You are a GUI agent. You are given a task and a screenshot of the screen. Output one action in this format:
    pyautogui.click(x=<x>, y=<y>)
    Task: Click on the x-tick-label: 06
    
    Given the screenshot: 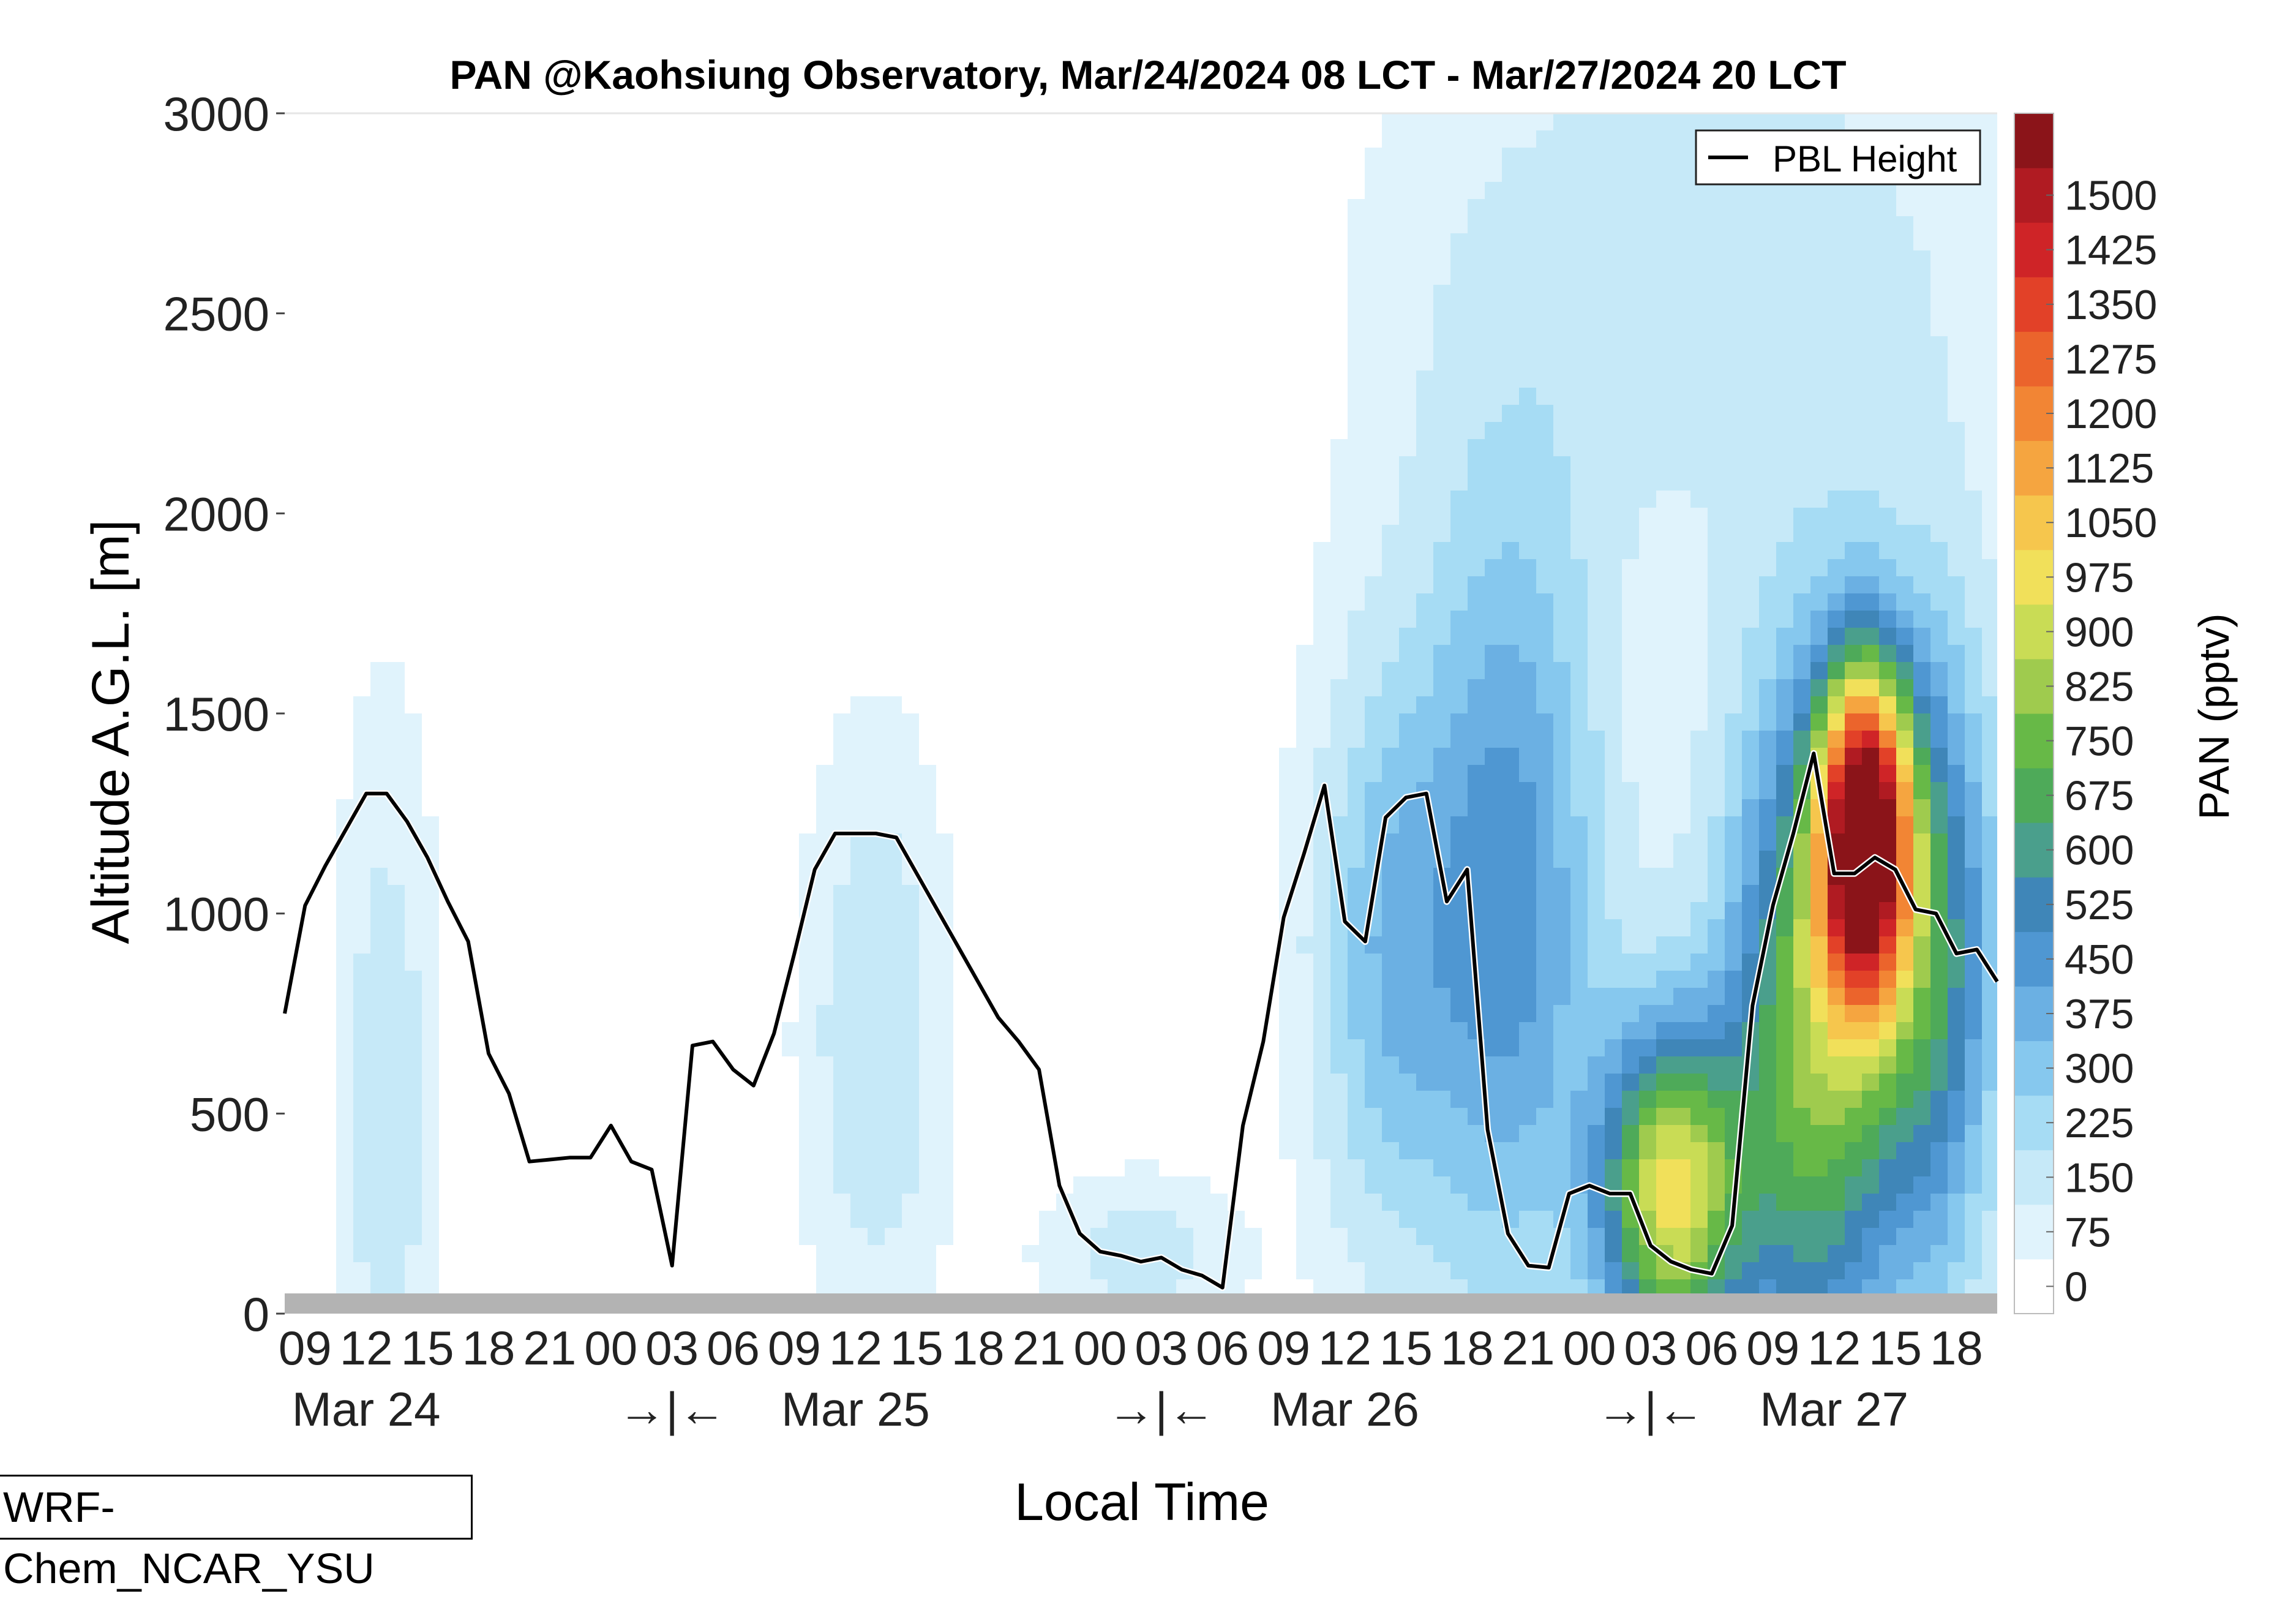 What is the action you would take?
    pyautogui.click(x=1222, y=1348)
    